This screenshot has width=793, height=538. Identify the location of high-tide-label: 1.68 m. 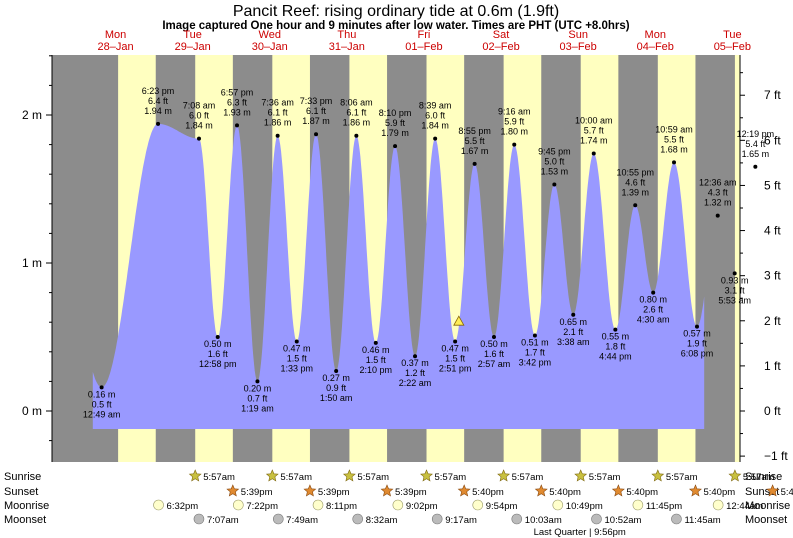
(674, 149).